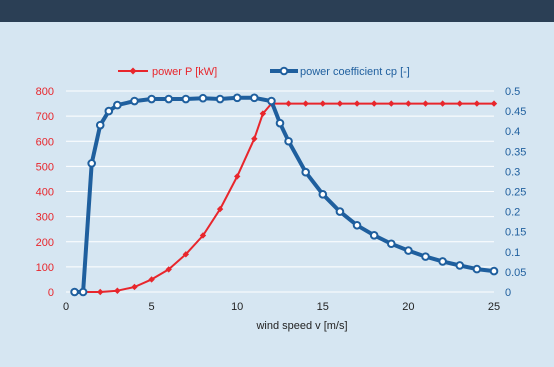 The width and height of the screenshot is (554, 367). Describe the element at coordinates (515, 273) in the screenshot. I see `y-right-tick-1: 0.05` at that location.